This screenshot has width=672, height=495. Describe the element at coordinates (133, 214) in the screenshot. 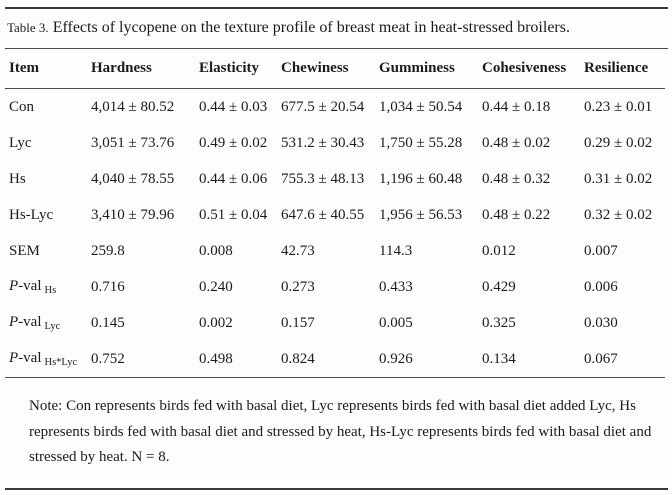

I see `data-cell: 3,410 ± 79.96` at that location.